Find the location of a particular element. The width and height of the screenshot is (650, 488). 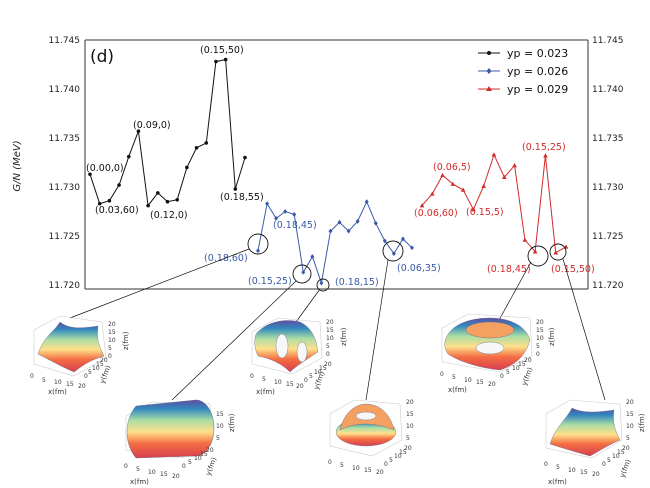

svg-text: z(fm) is located at coordinates (642, 422).